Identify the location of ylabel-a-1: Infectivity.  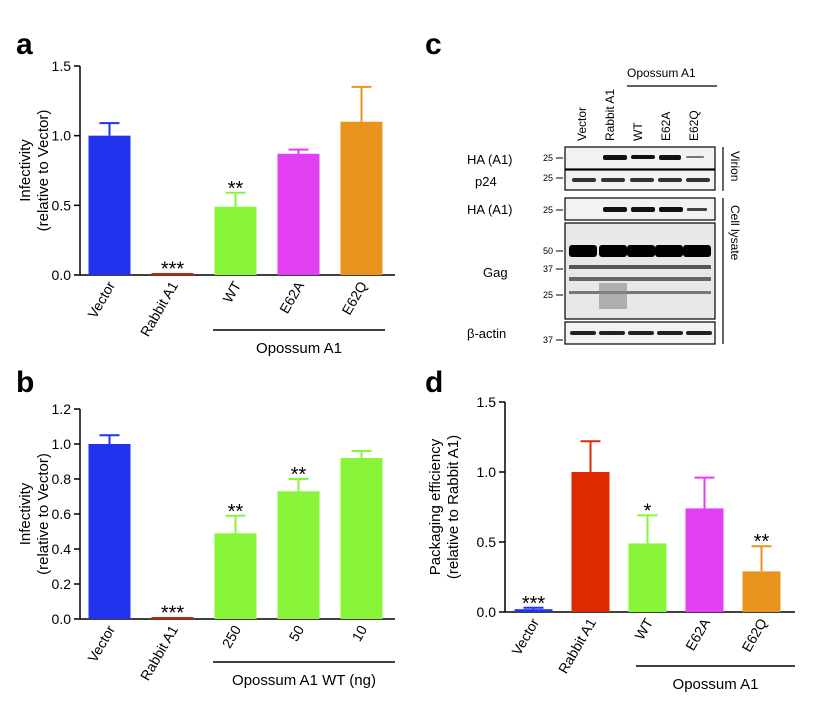
(25, 170).